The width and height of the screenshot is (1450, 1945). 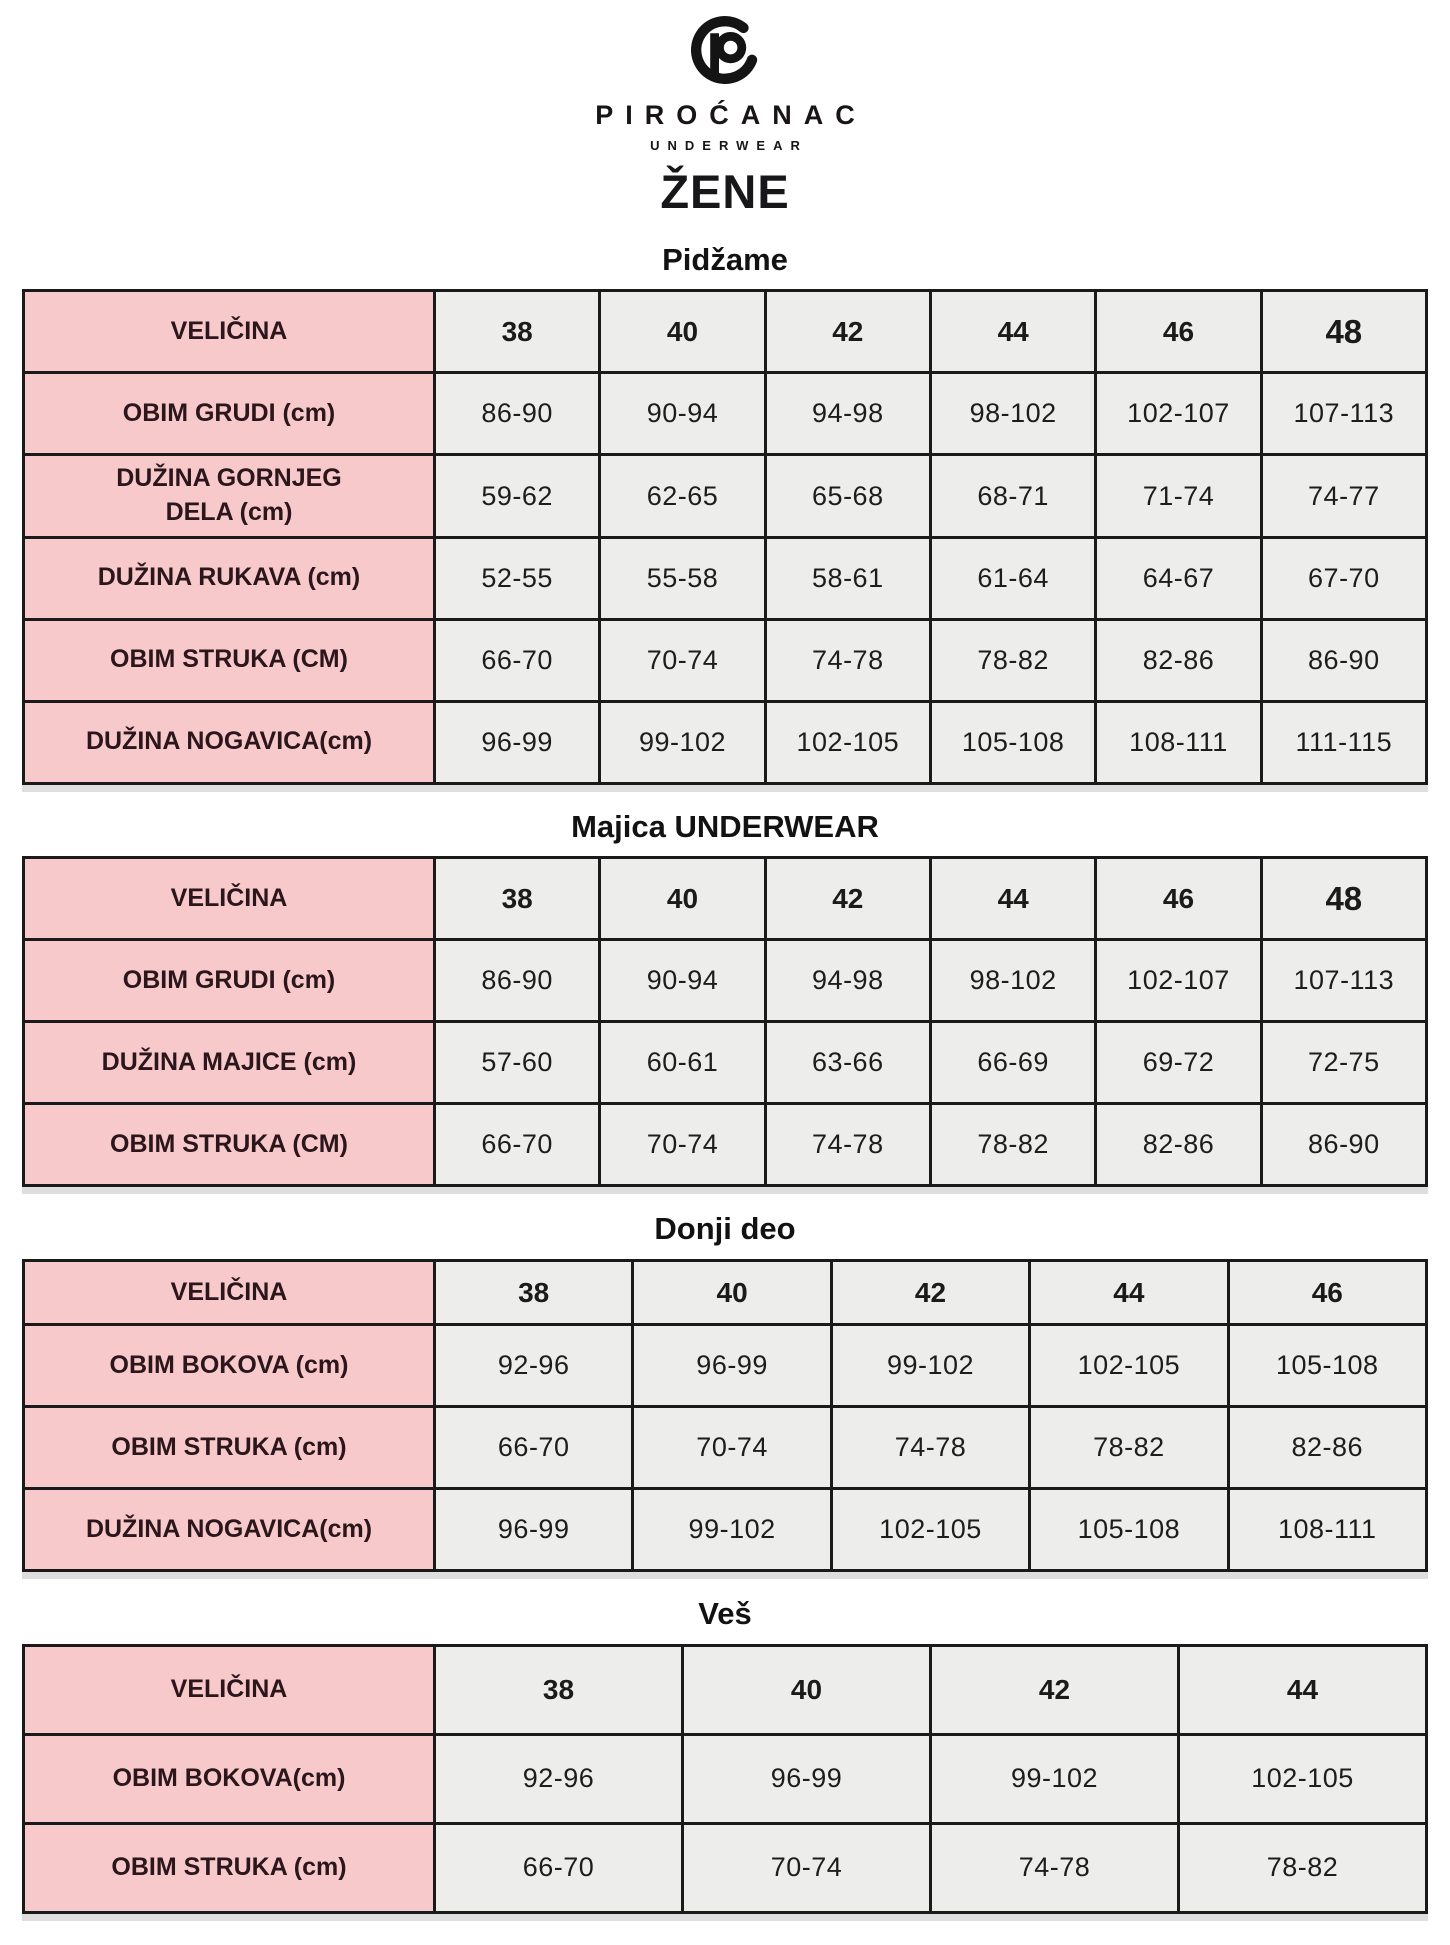 What do you see at coordinates (729, 145) in the screenshot?
I see `brand-subtitle: UNDERWEAR` at bounding box center [729, 145].